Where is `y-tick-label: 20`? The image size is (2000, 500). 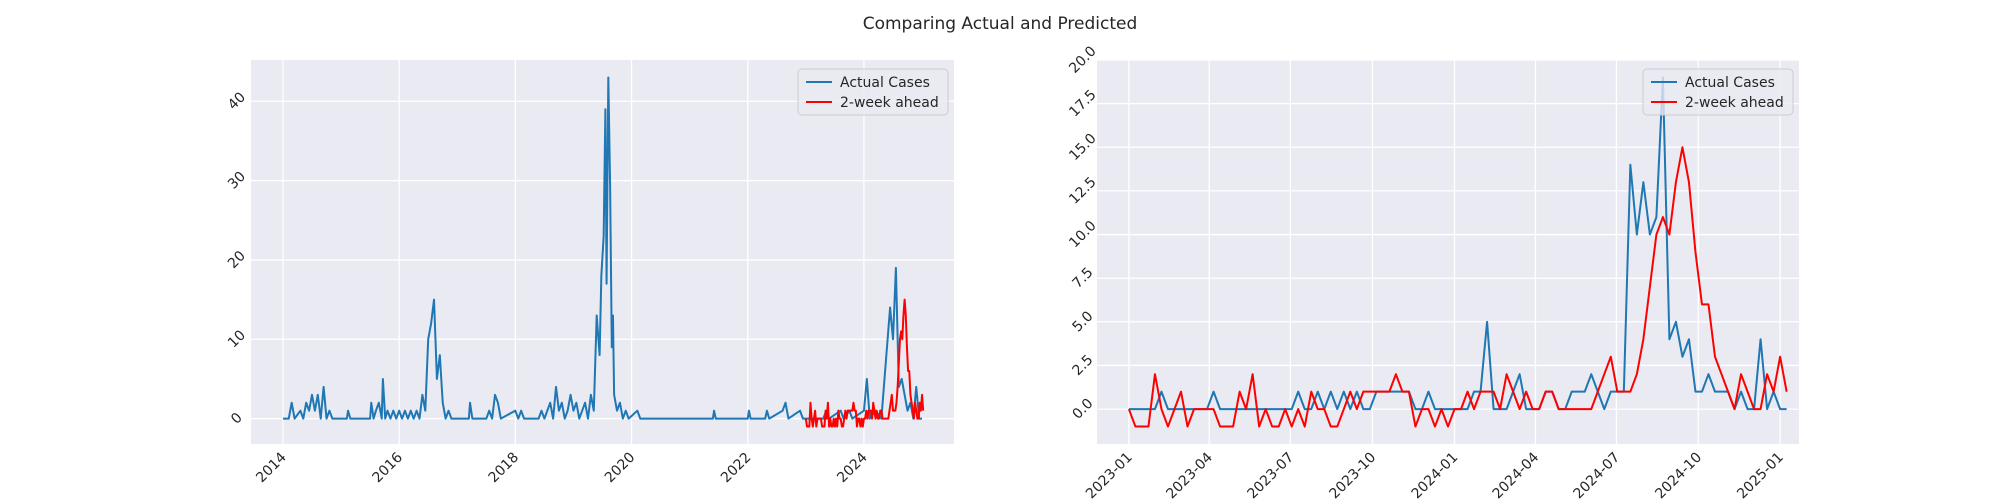
y-tick-label: 20 is located at coordinates (237, 260).